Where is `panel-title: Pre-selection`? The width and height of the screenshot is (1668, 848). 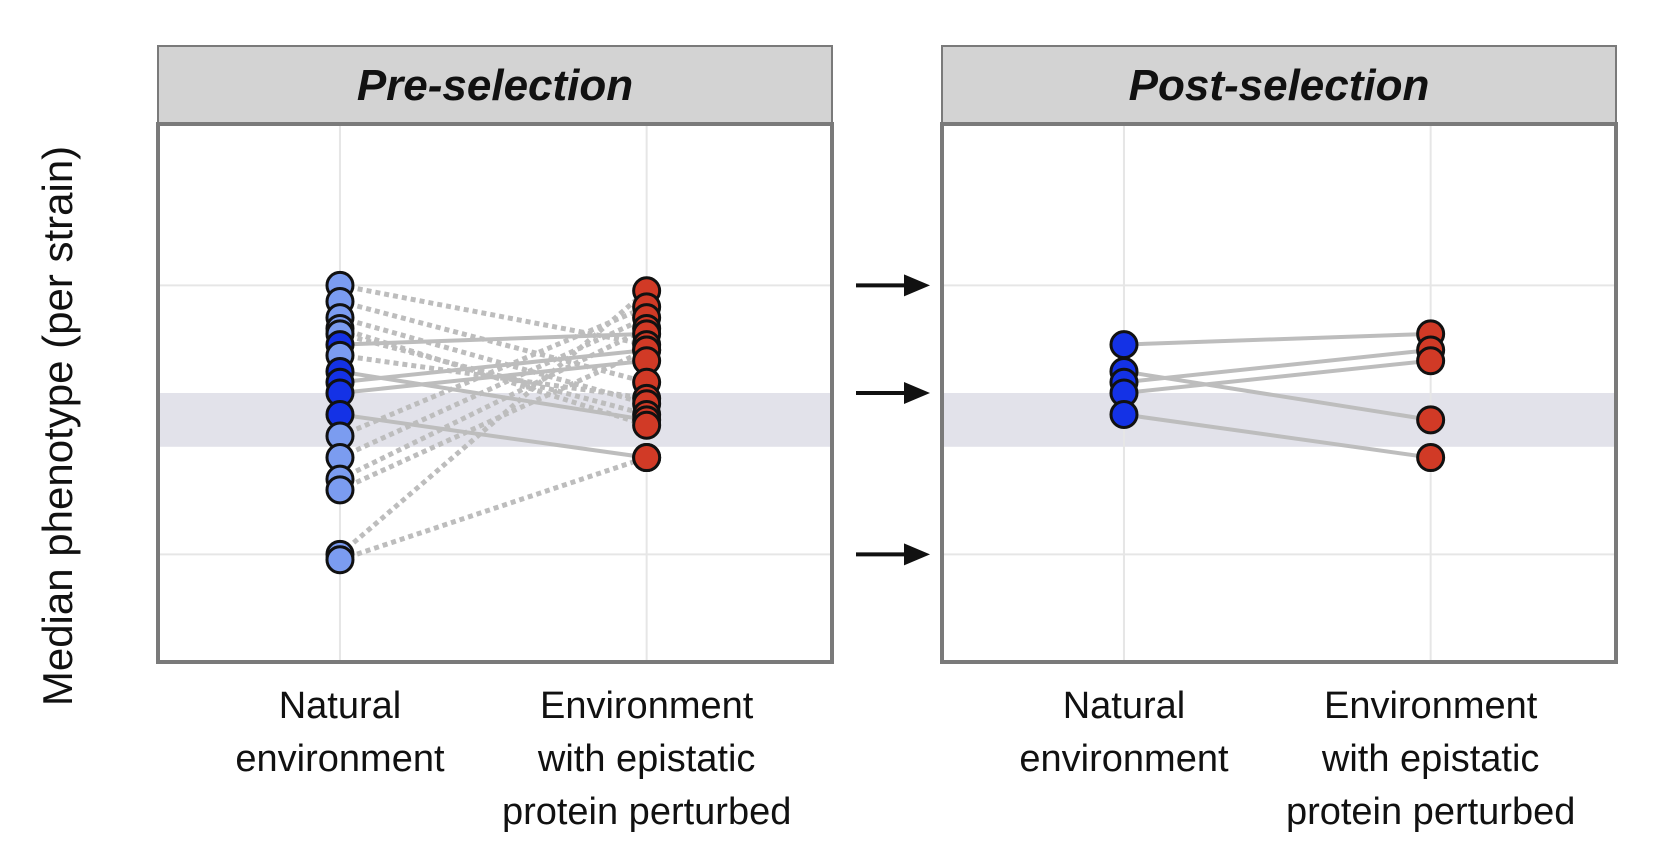
panel-title: Pre-selection is located at coordinates (495, 85).